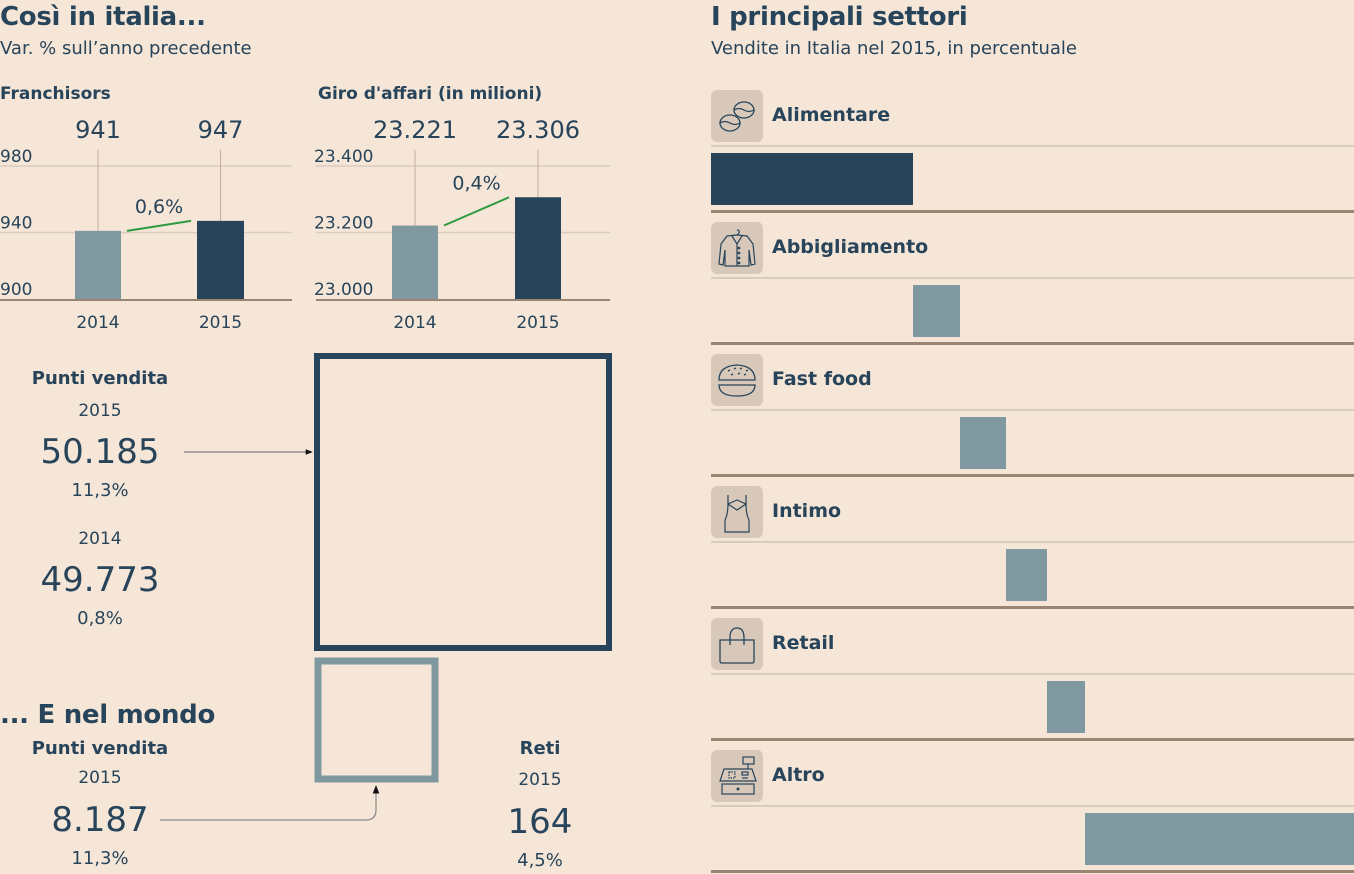 The width and height of the screenshot is (1354, 874). I want to click on section-subtitle: Var. % sull’anno precedente, so click(126, 48).